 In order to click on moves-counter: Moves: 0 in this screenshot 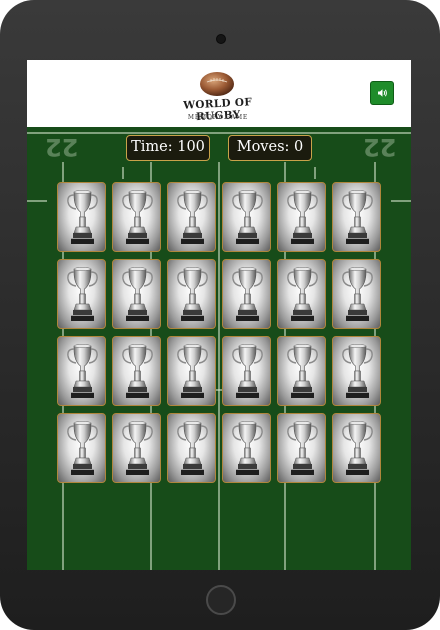, I will do `click(270, 148)`.